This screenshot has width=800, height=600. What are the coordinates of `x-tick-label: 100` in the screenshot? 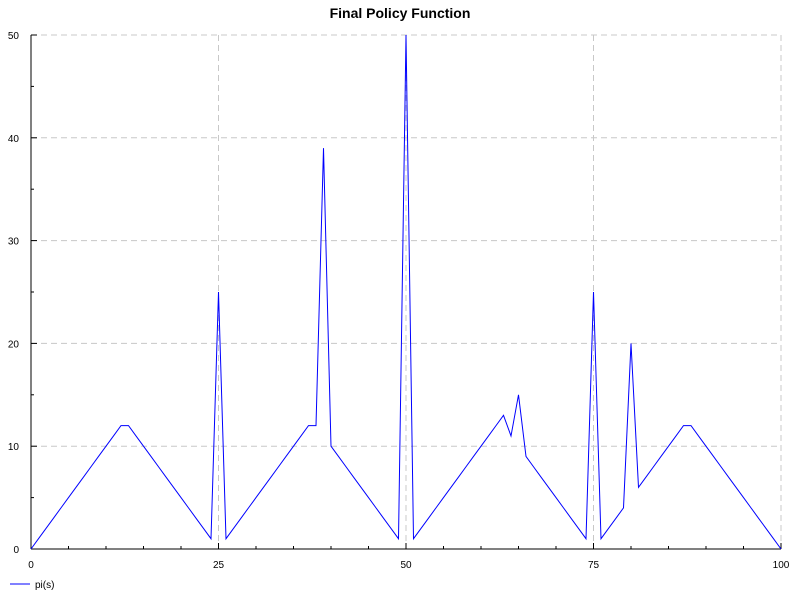 It's located at (781, 565).